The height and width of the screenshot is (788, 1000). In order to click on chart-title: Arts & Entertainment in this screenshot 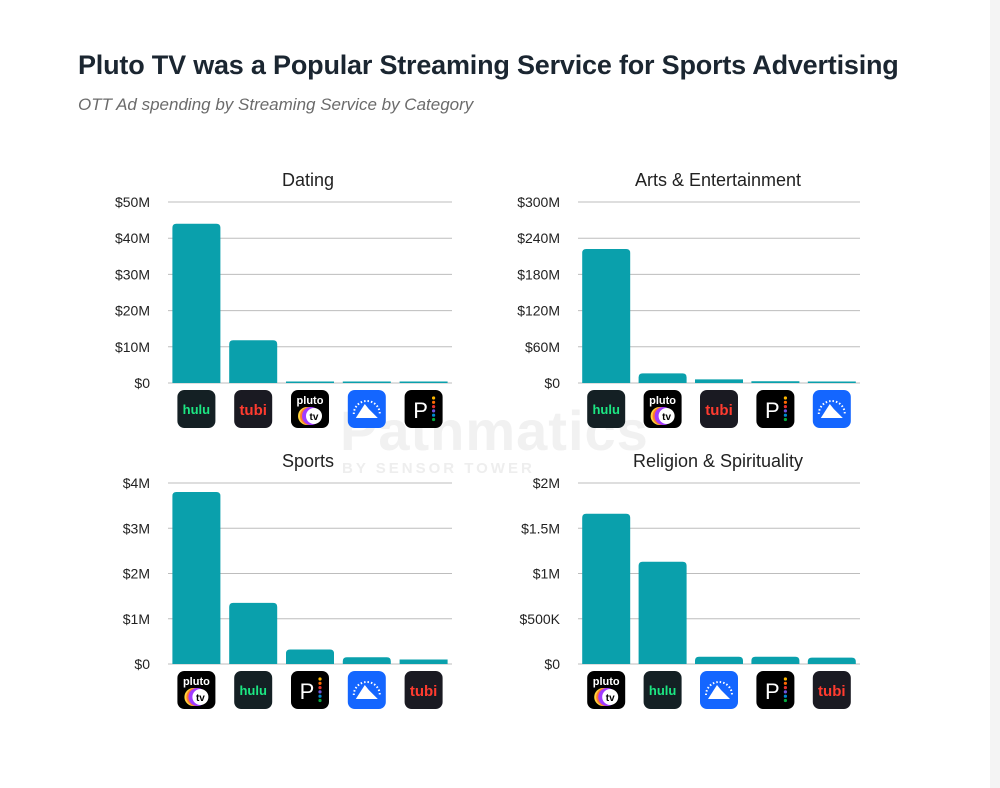, I will do `click(718, 180)`.